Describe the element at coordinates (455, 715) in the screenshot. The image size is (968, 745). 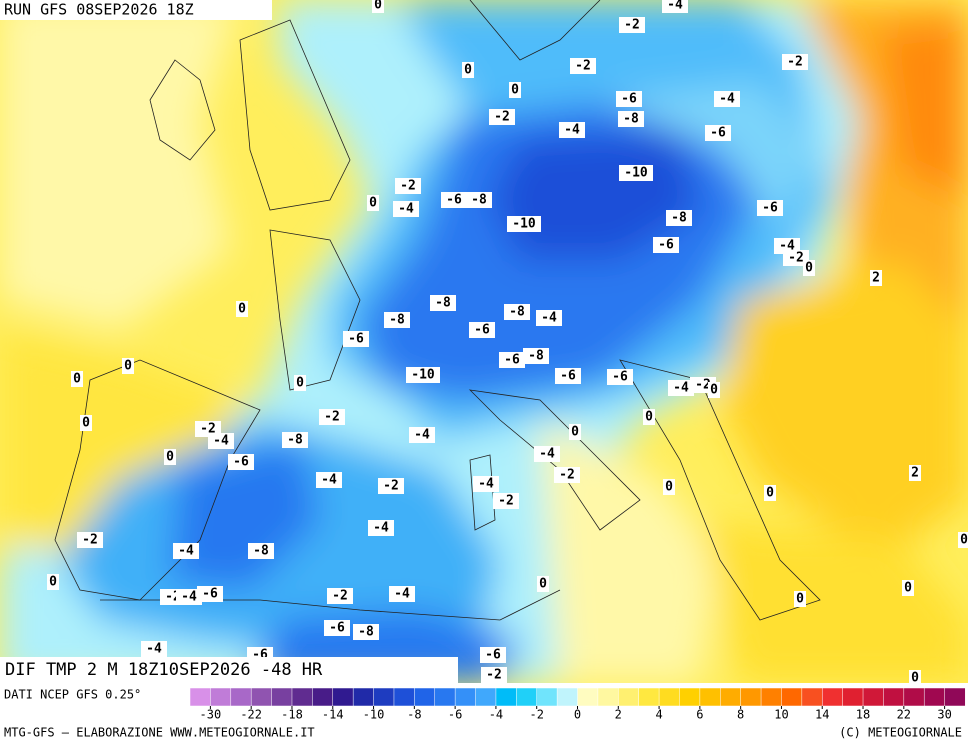
I see `colorbar-tick-label: -6` at that location.